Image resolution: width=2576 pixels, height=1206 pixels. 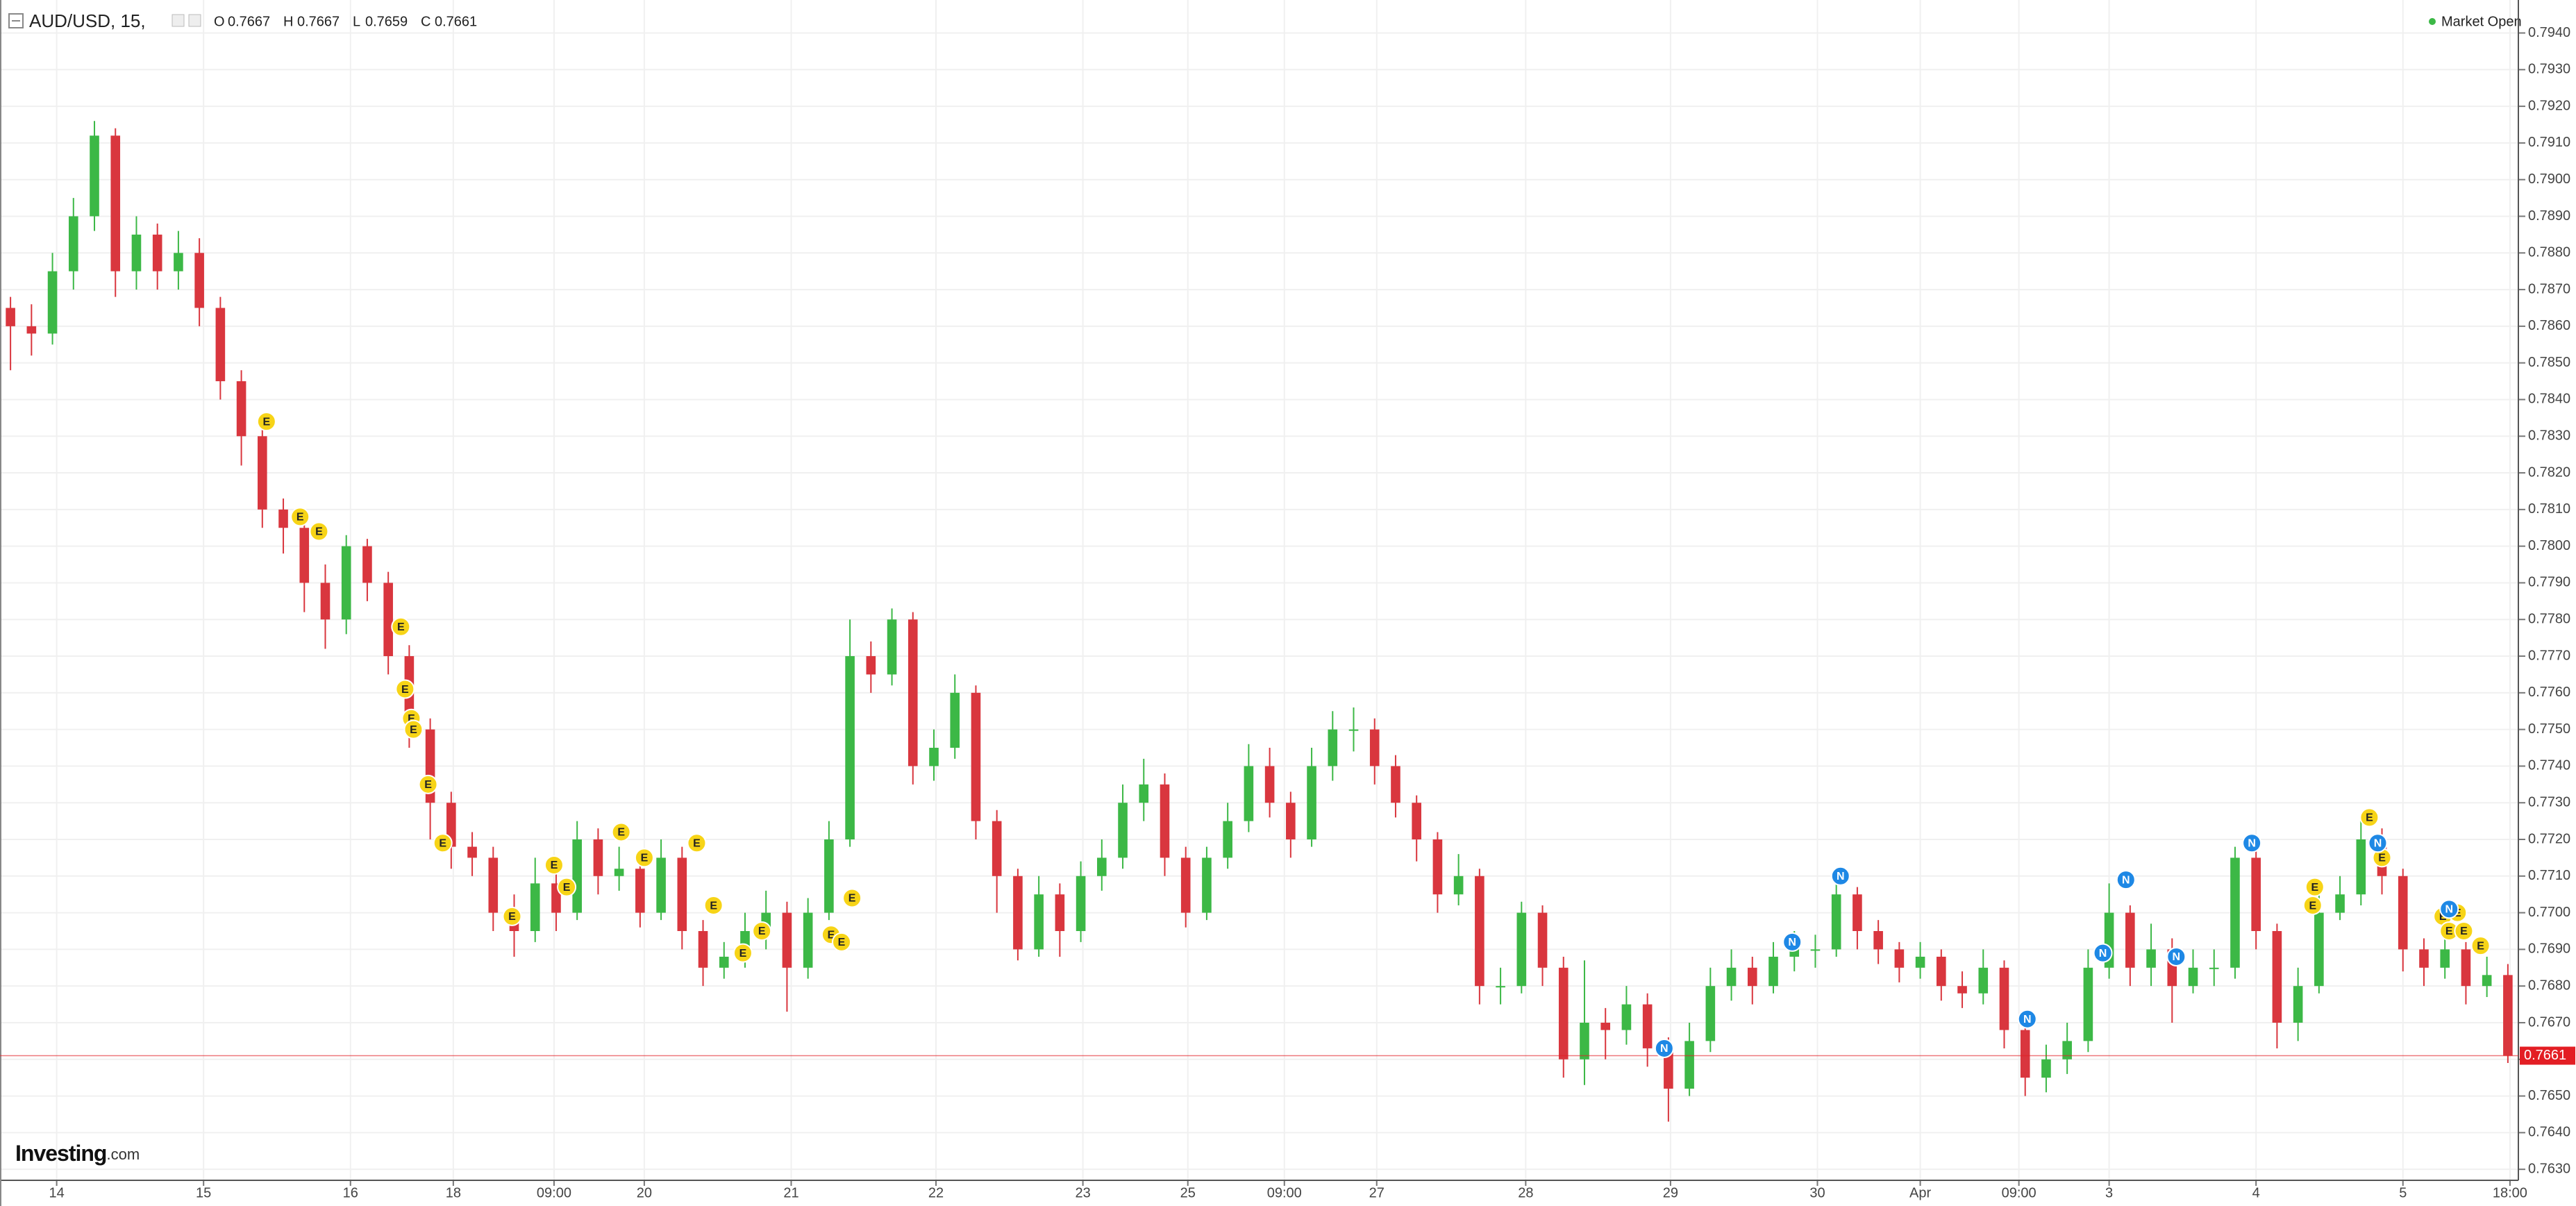 What do you see at coordinates (2510, 1193) in the screenshot?
I see `x-tick-label: 18:00` at bounding box center [2510, 1193].